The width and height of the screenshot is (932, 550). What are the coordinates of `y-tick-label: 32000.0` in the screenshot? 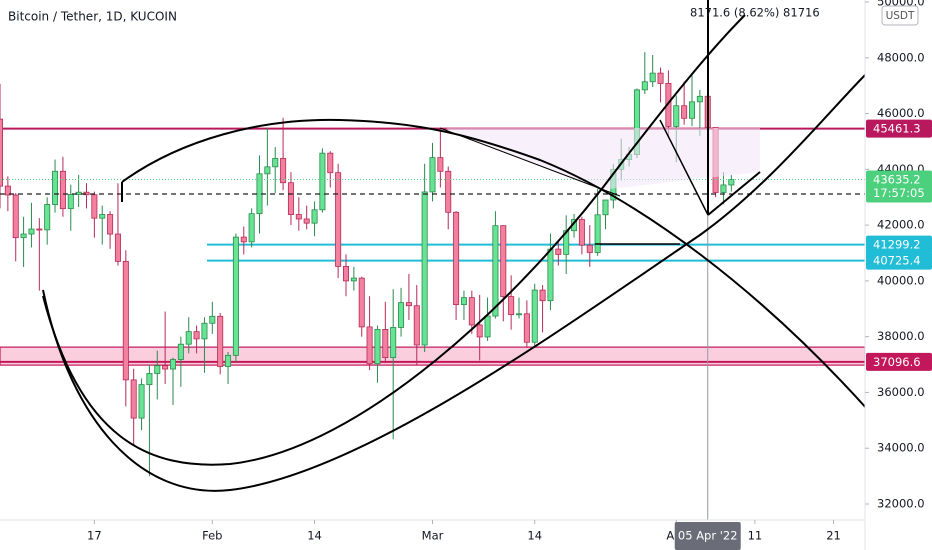 It's located at (901, 503).